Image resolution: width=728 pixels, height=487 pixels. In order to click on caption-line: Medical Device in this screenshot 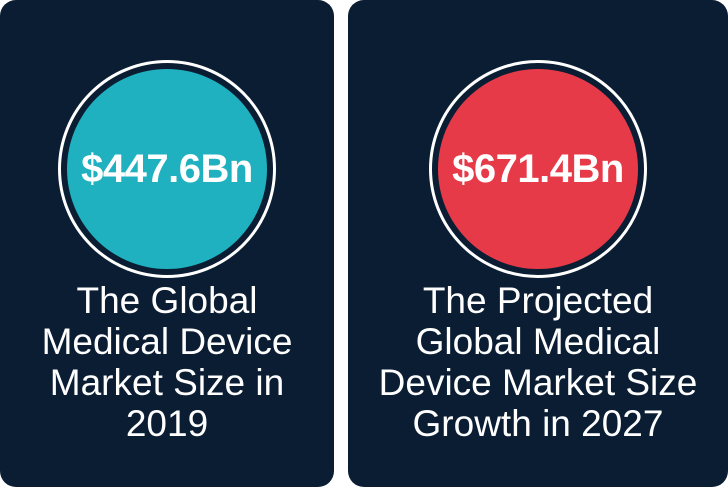, I will do `click(167, 341)`.